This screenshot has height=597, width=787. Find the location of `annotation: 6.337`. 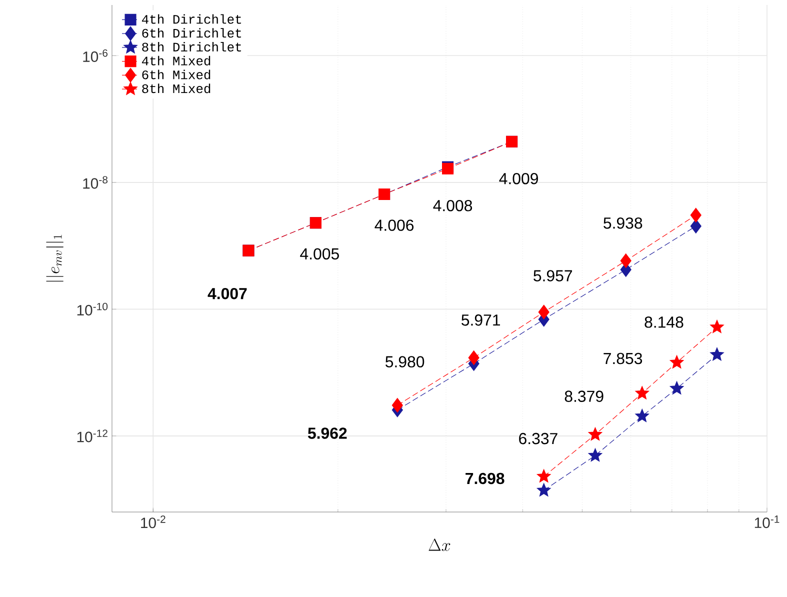

annotation: 6.337 is located at coordinates (538, 438).